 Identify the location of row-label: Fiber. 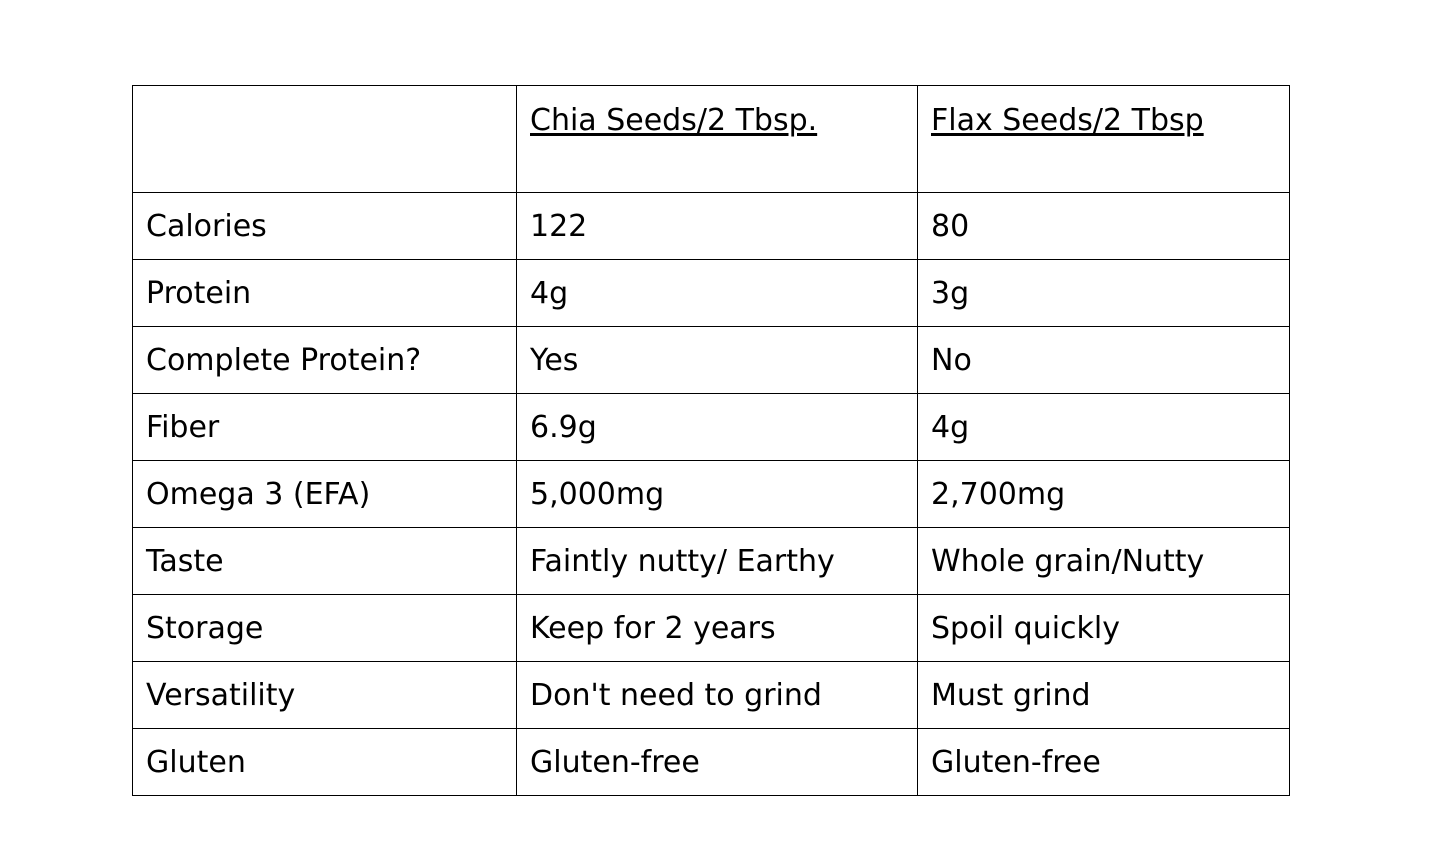
(324, 427).